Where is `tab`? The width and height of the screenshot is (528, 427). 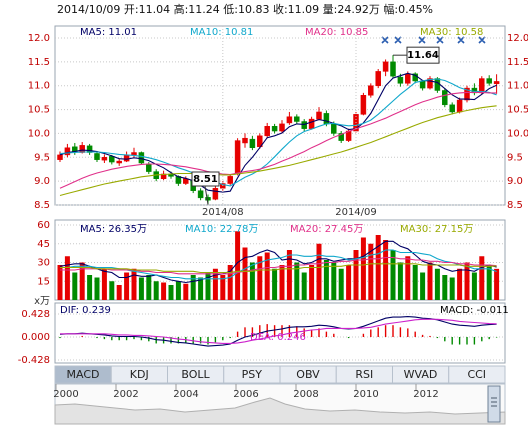 tab is located at coordinates (477, 374).